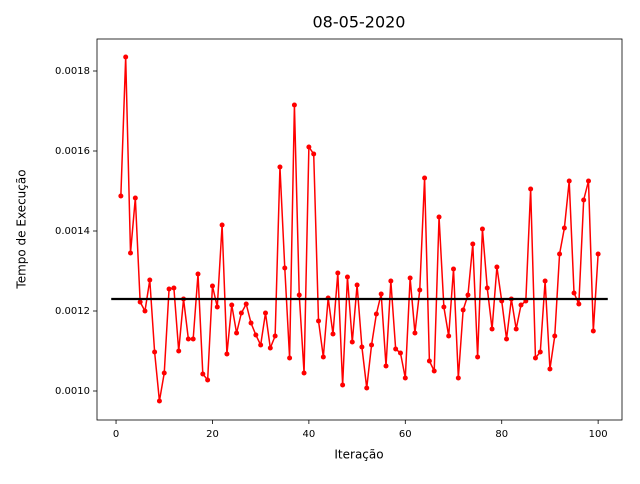 The image size is (640, 484). Describe the element at coordinates (22, 229) in the screenshot. I see `y-axis-label: Tempo de Execução` at that location.